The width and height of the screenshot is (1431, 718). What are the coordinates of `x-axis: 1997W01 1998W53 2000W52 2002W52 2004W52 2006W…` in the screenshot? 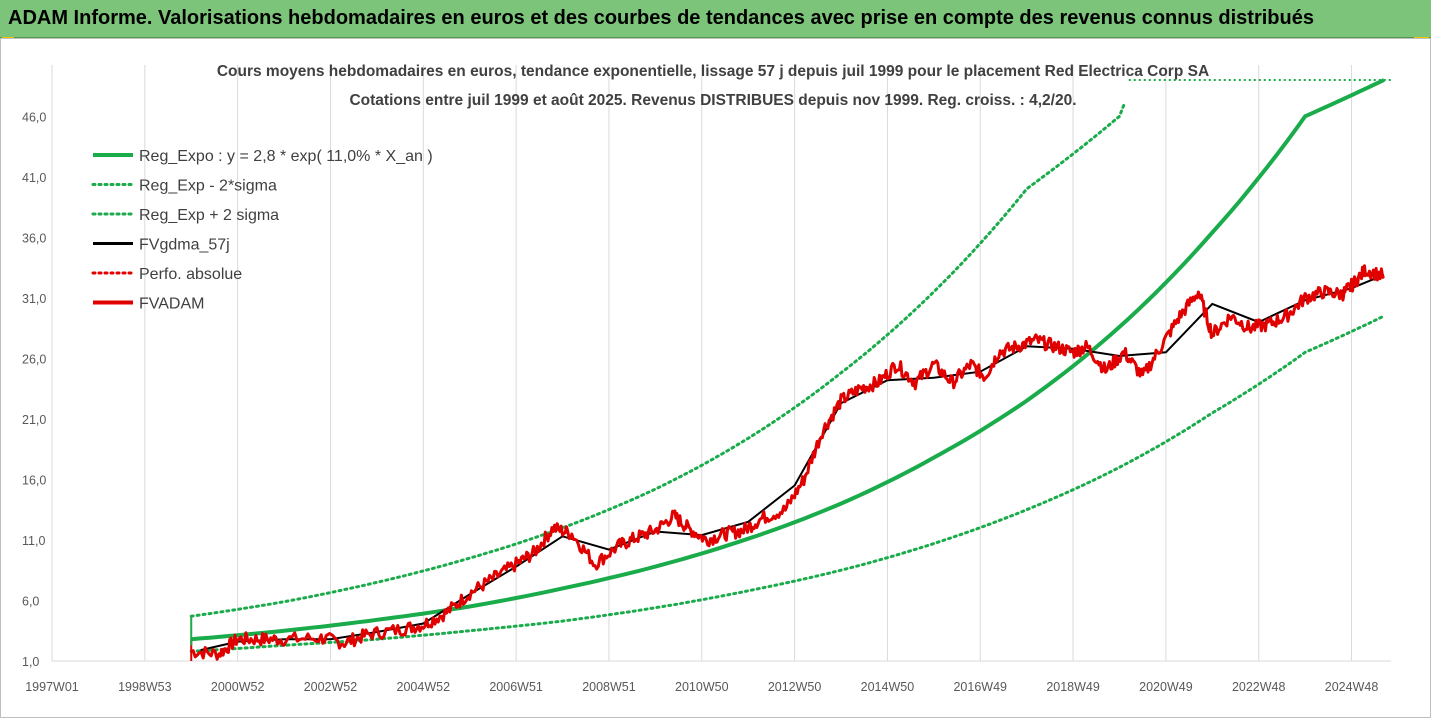 It's located at (708, 677).